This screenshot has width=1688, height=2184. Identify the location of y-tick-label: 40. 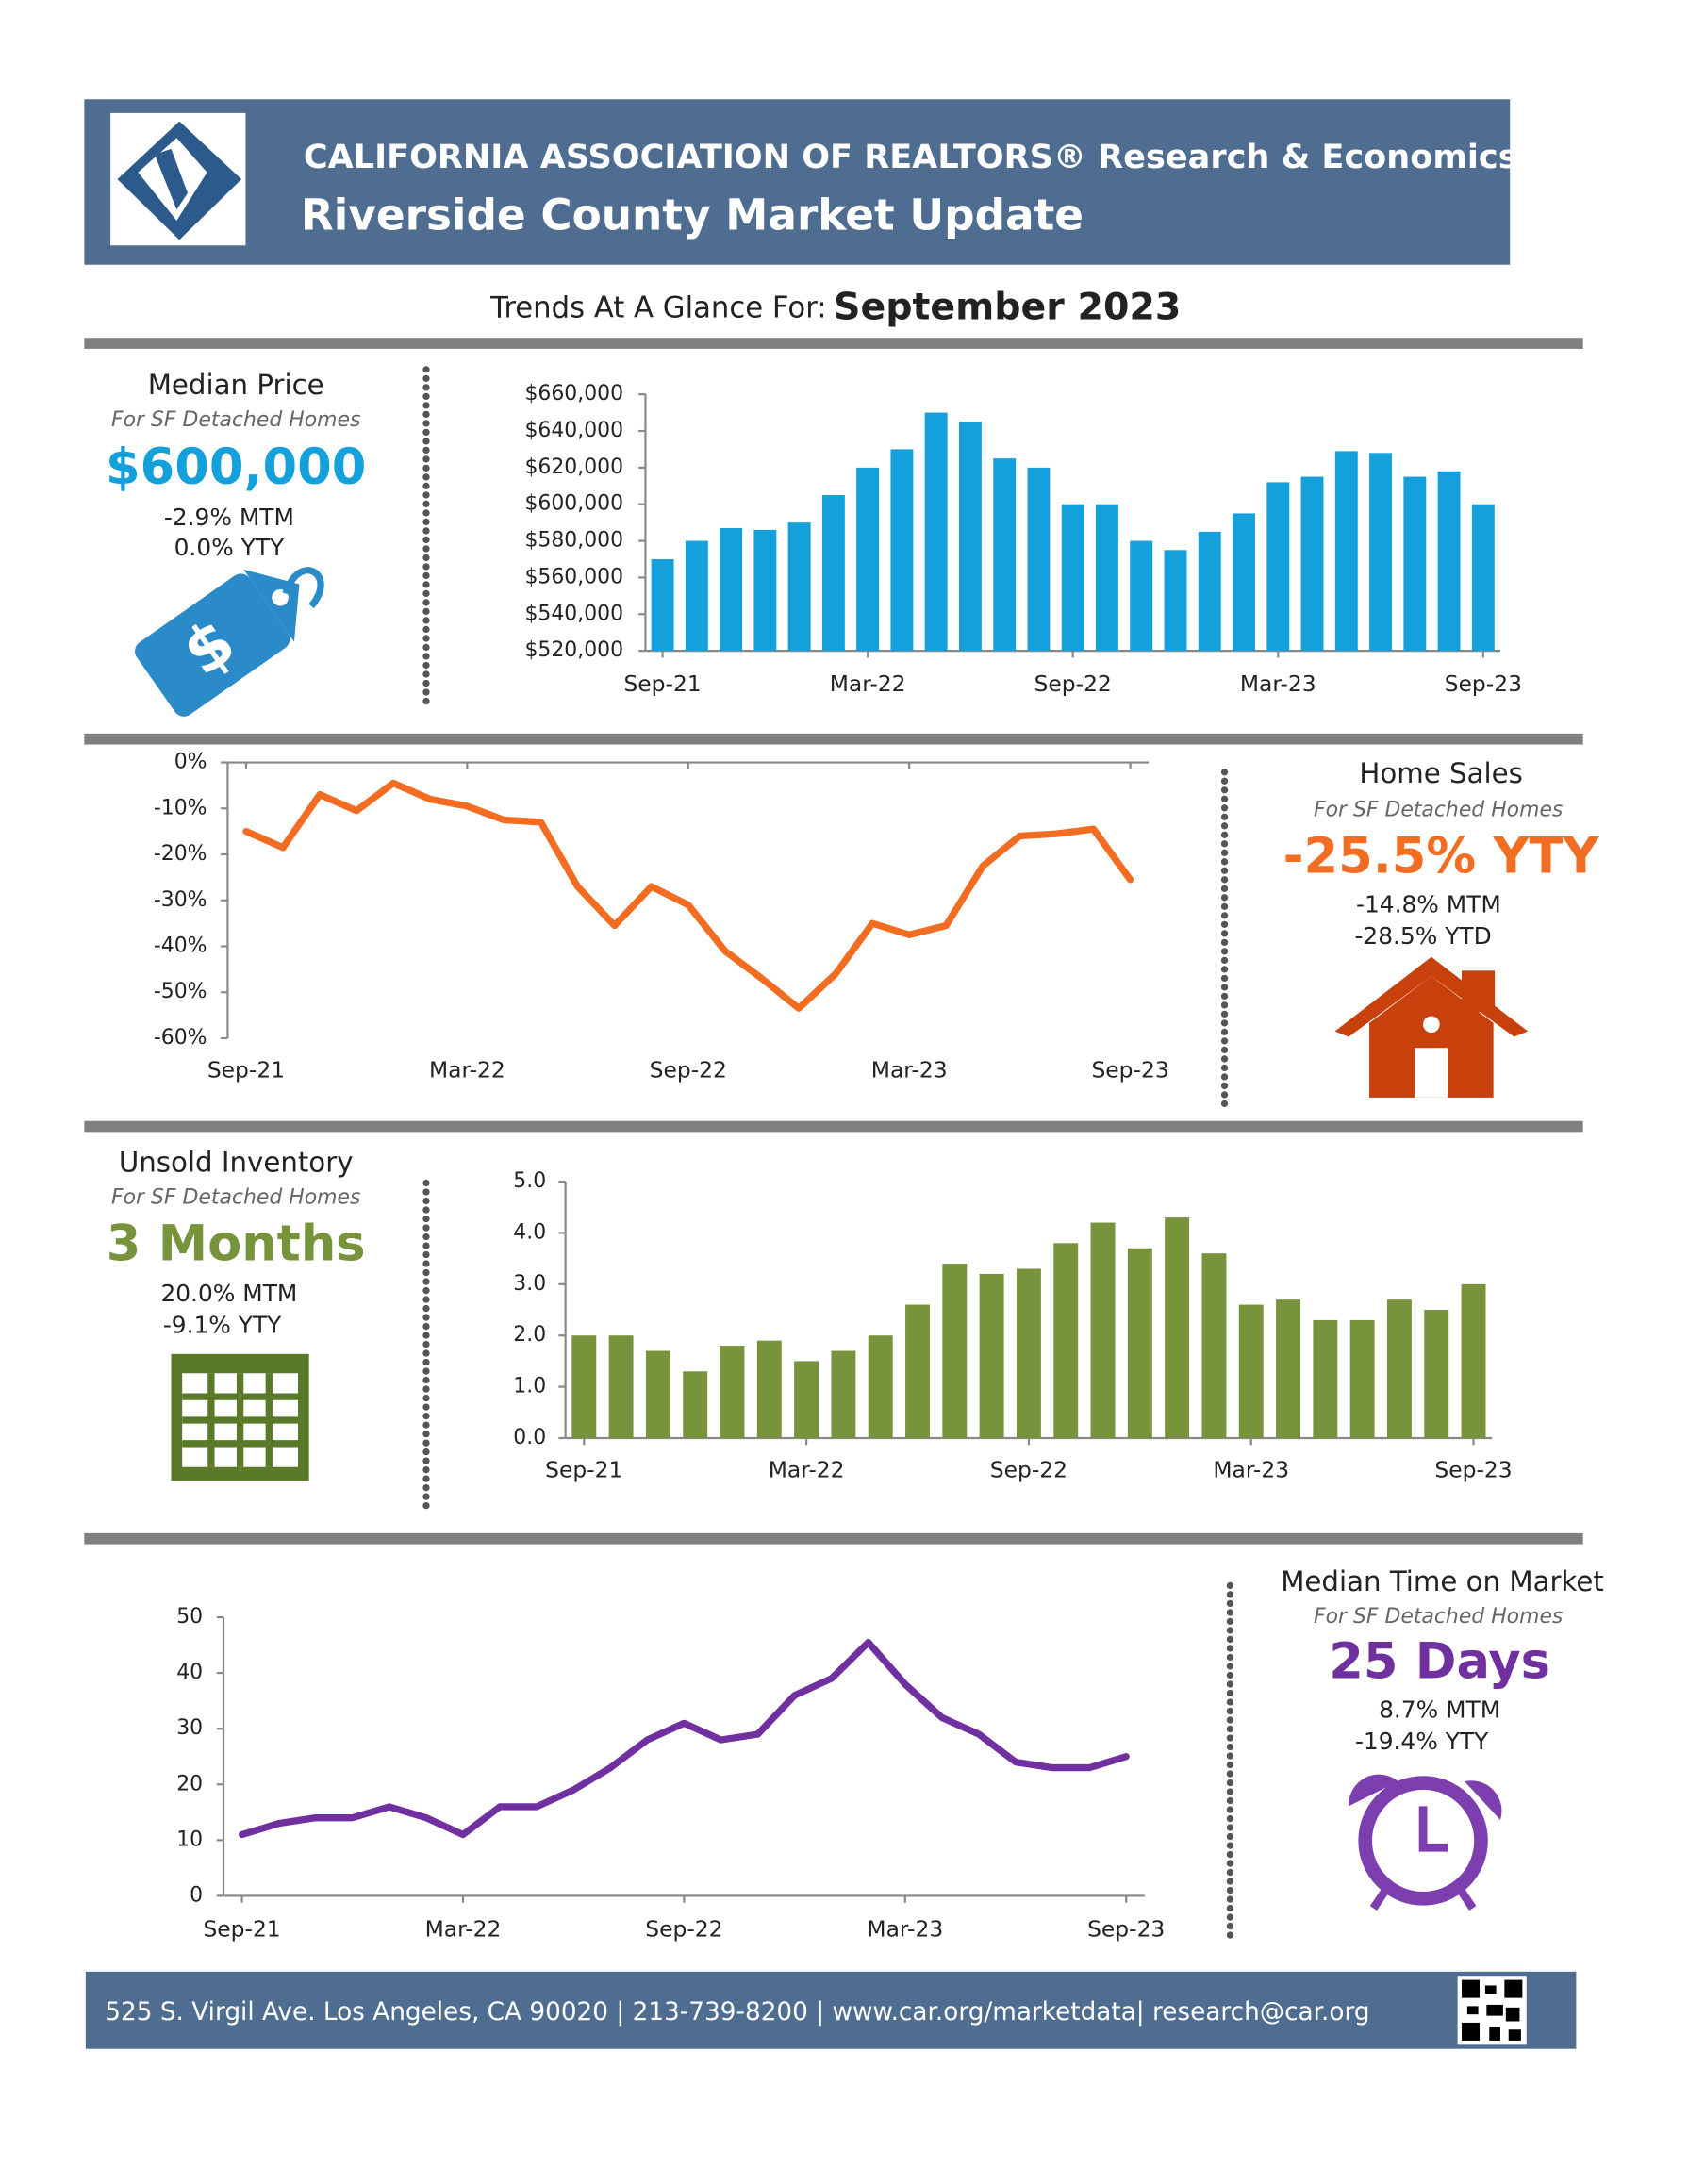
(189, 1673).